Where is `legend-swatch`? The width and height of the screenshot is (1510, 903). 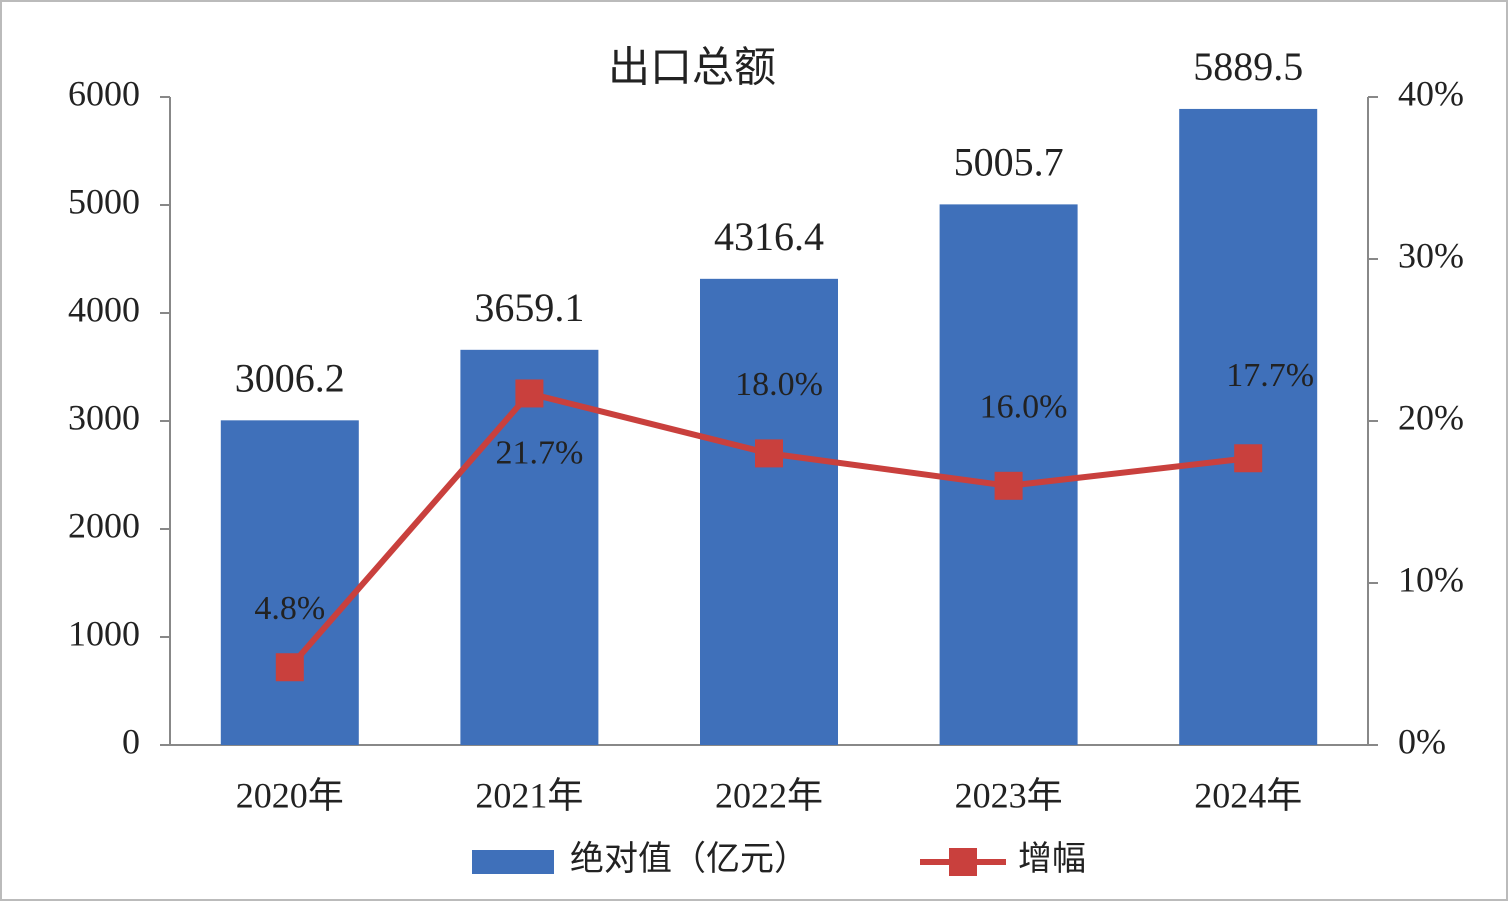 legend-swatch is located at coordinates (513, 862).